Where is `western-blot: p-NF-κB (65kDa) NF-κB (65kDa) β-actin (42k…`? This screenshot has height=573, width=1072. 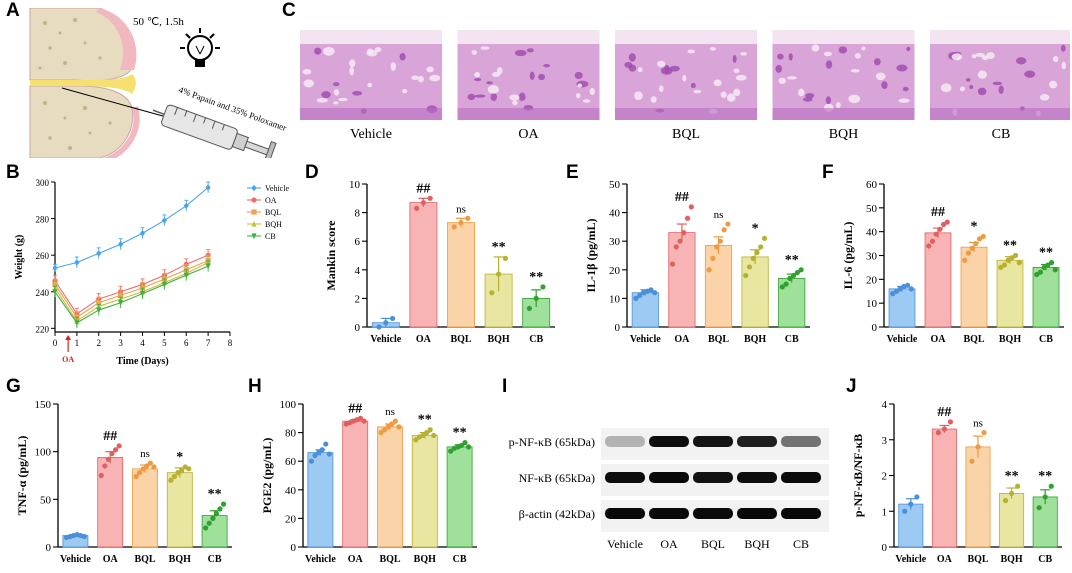
western-blot: p-NF-κB (65kDa) NF-κB (65kDa) β-actin (42k… is located at coordinates (669, 489).